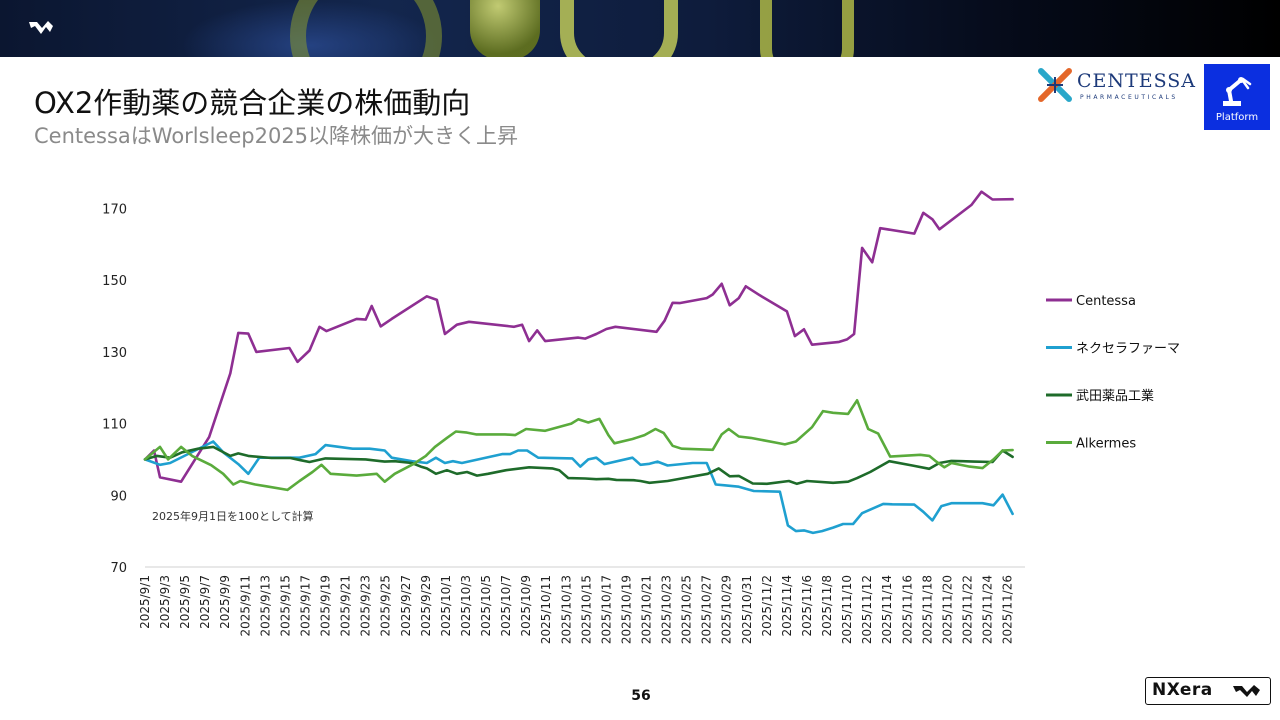  Describe the element at coordinates (145, 602) in the screenshot. I see `x-tick-label: 2025/9/1` at that location.